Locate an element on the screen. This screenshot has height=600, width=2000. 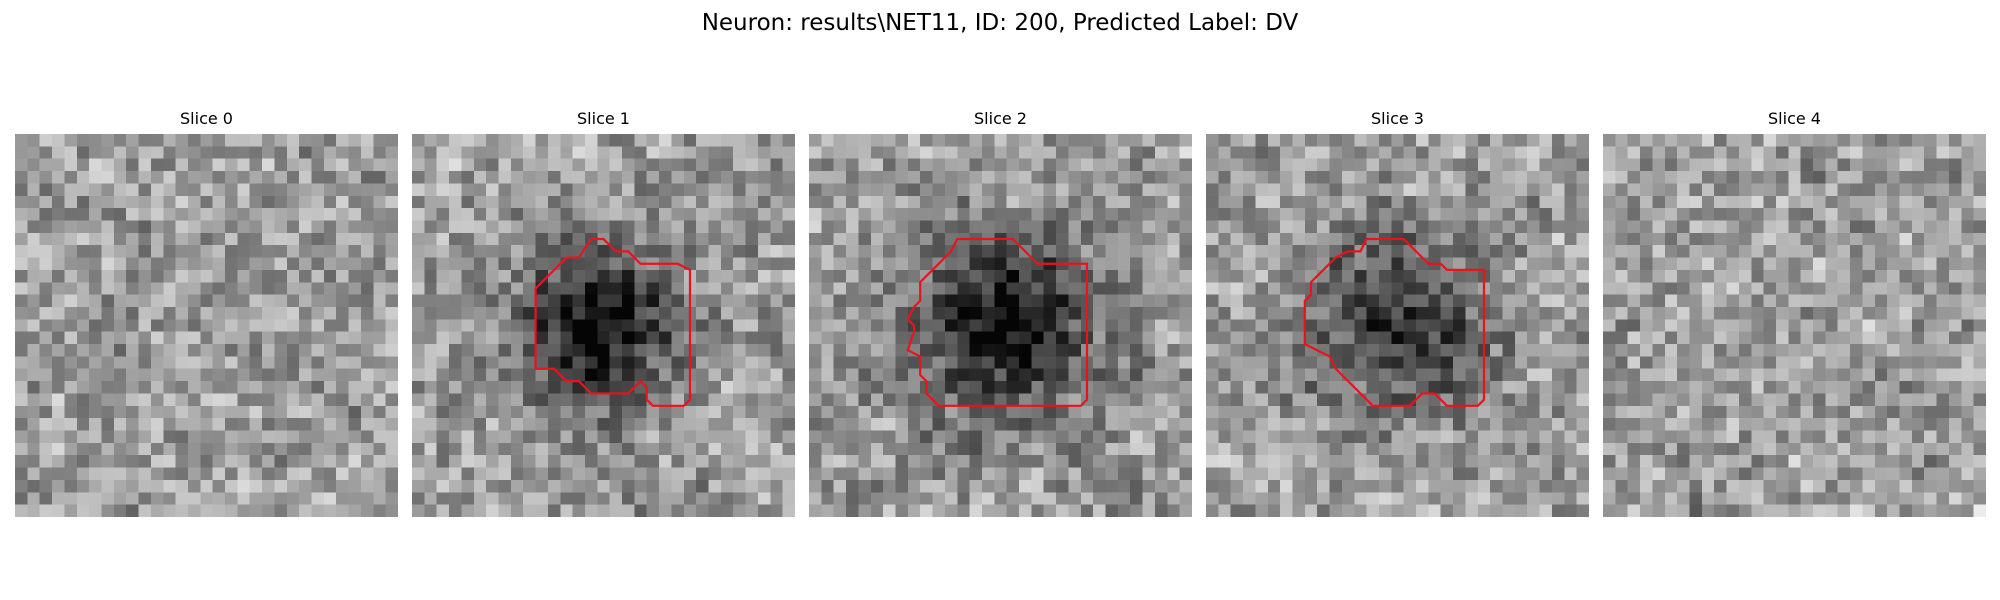
slice-title: Slice 0 is located at coordinates (206, 118).